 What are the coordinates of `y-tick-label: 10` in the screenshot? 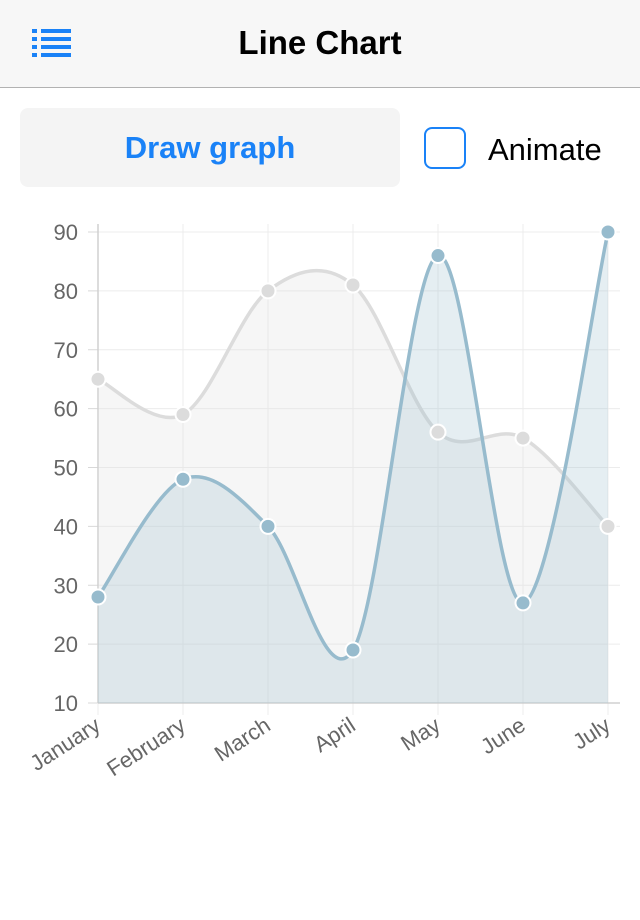 It's located at (66, 703).